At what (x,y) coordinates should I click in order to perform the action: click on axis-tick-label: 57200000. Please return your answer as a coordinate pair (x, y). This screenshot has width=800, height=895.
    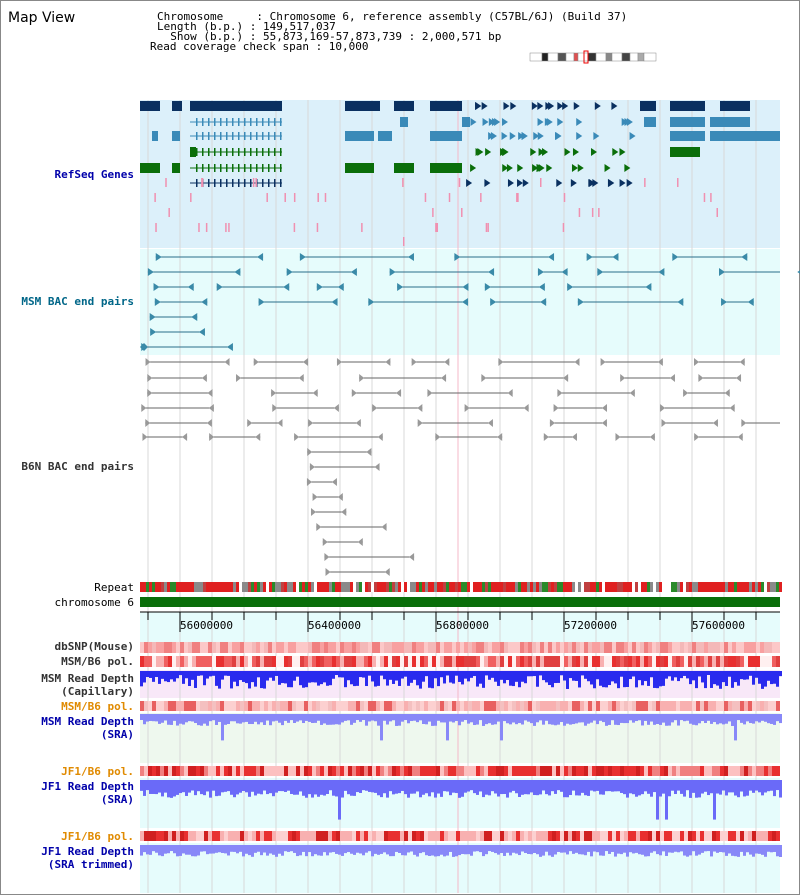
    Looking at the image, I should click on (590, 625).